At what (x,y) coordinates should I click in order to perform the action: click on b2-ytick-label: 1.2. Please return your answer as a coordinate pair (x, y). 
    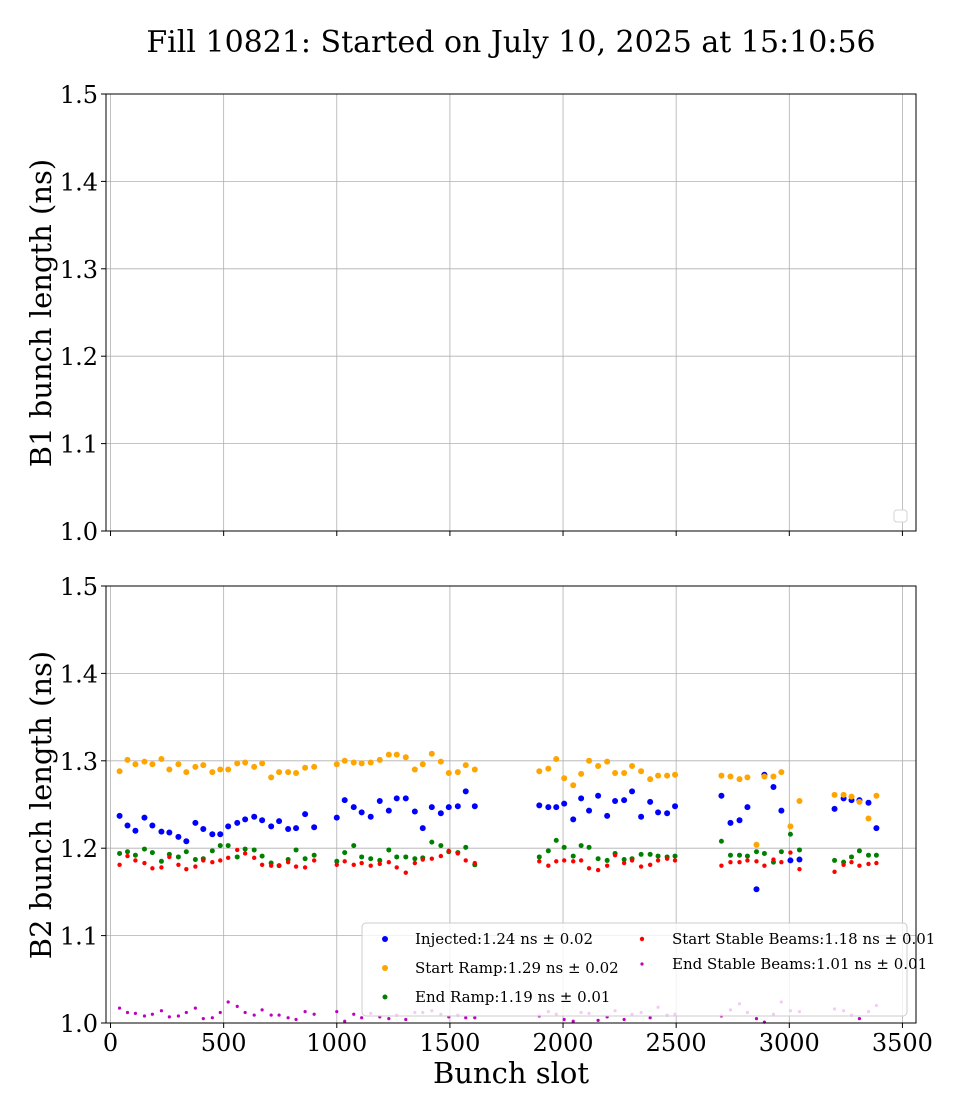
    Looking at the image, I should click on (79, 849).